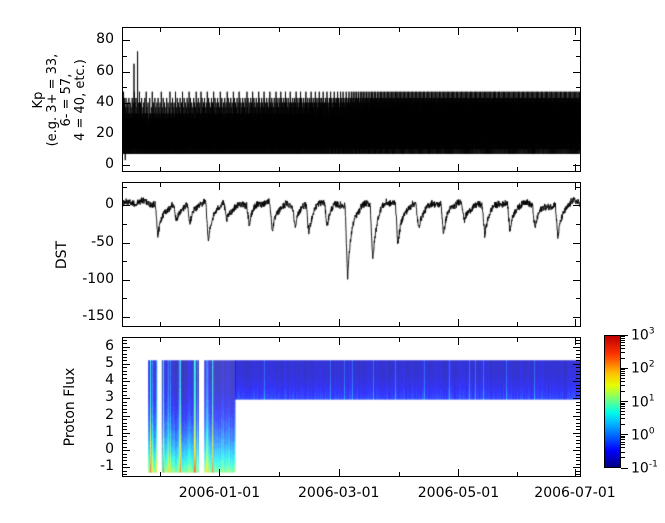 The width and height of the screenshot is (665, 523). What do you see at coordinates (105, 39) in the screenshot?
I see `y-tick-label: 80` at bounding box center [105, 39].